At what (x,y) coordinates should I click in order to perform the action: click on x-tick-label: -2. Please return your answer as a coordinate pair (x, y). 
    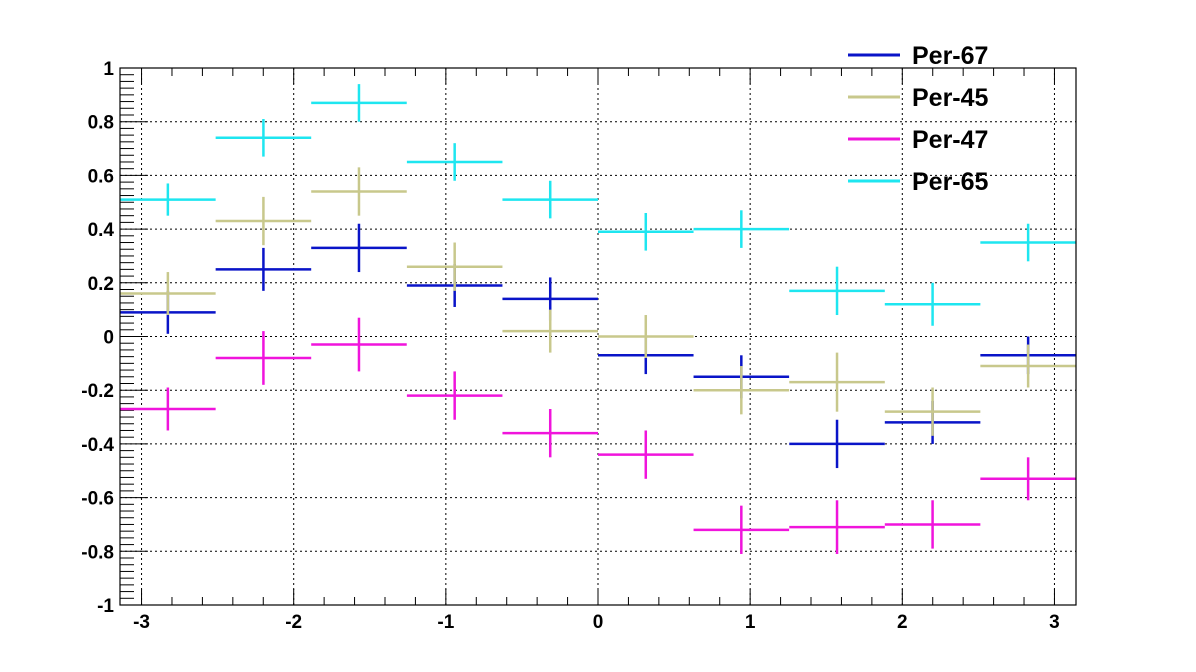
    Looking at the image, I should click on (293, 622).